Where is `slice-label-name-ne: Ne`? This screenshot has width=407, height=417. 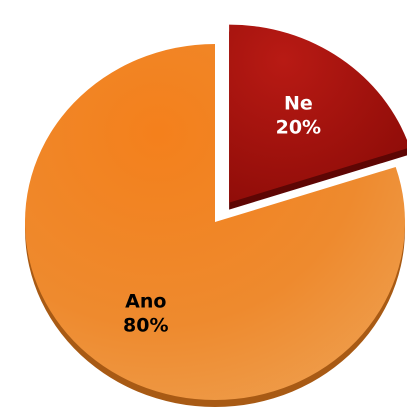 slice-label-name-ne: Ne is located at coordinates (298, 103).